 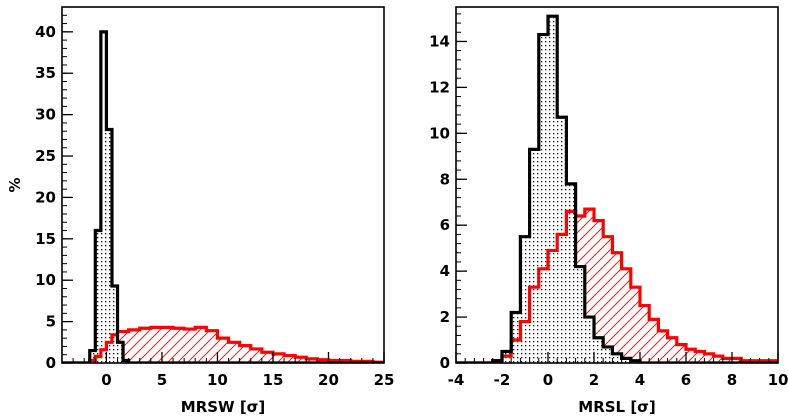 What do you see at coordinates (273, 380) in the screenshot?
I see `x-tick-label: 15` at bounding box center [273, 380].